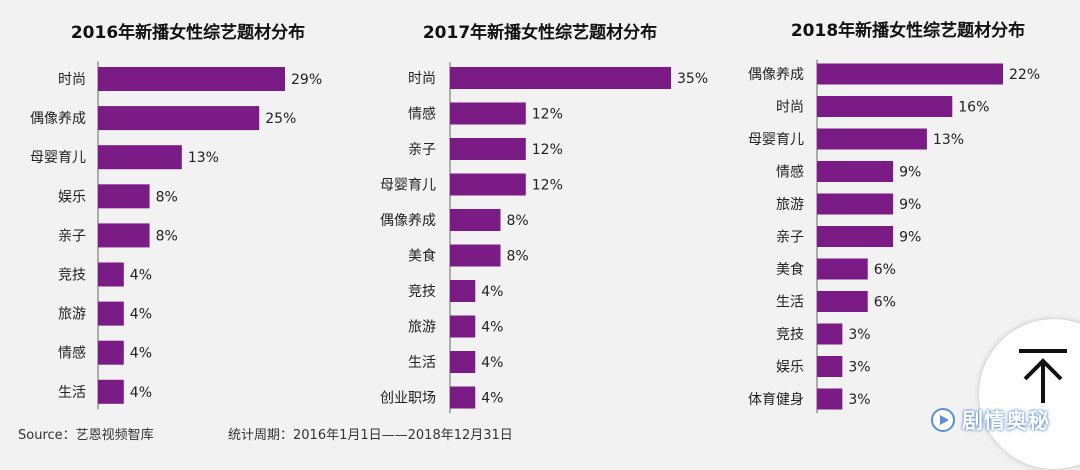 Image resolution: width=1080 pixels, height=470 pixels. What do you see at coordinates (370, 435) in the screenshot?
I see `period-note: 统计周期：2016年1月1日——2018年12月31日` at bounding box center [370, 435].